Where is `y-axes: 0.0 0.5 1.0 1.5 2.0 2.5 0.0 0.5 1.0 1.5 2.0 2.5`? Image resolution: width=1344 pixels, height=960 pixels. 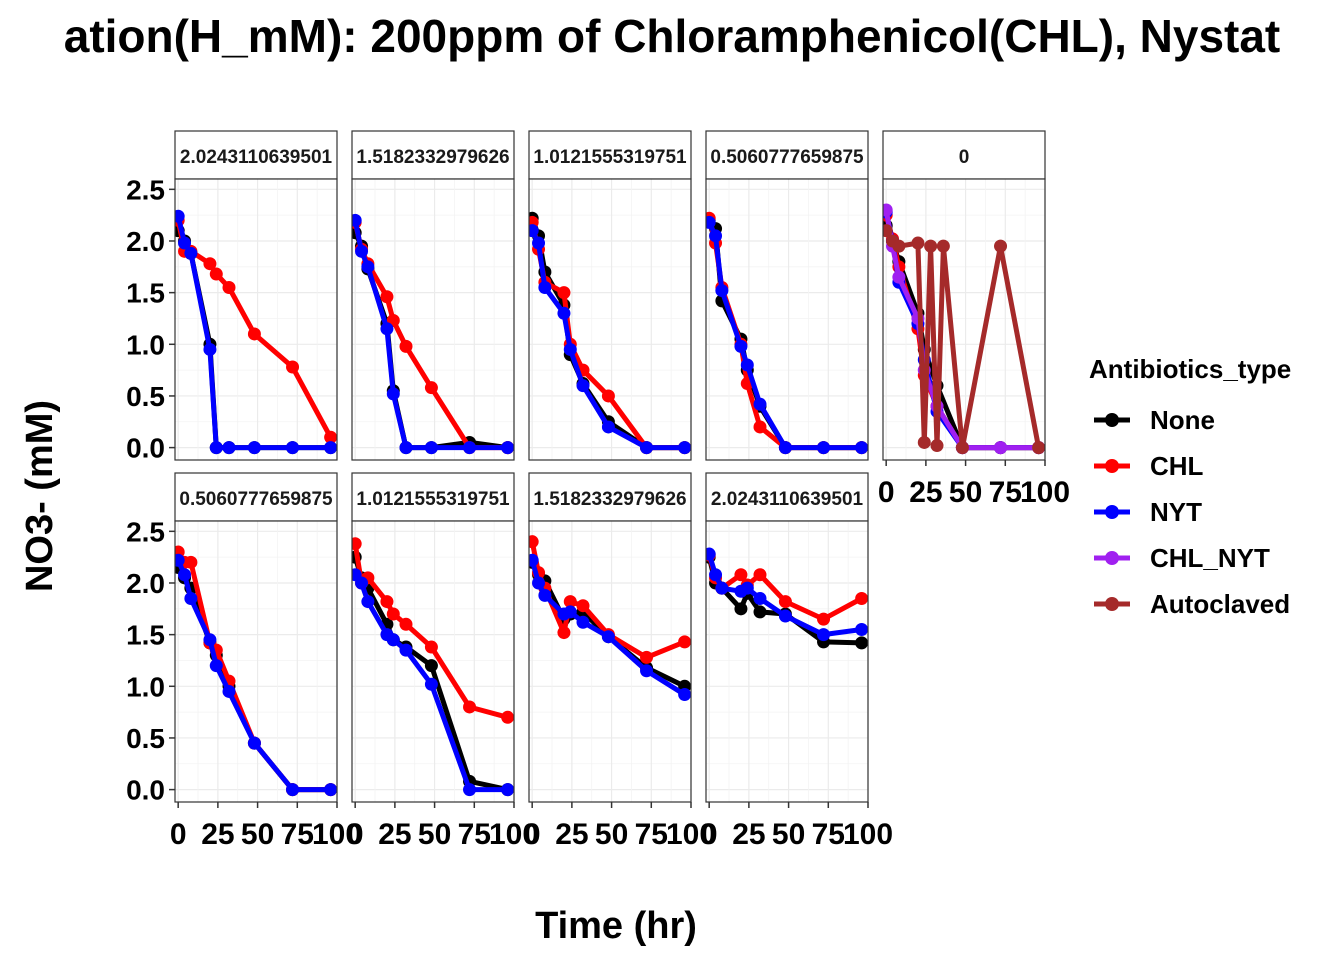
y-axes: 0.0 0.5 1.0 1.5 2.0 2.5 0.0 0.5 1.0 1.5 2.0 2.5 is located at coordinates (150, 490).